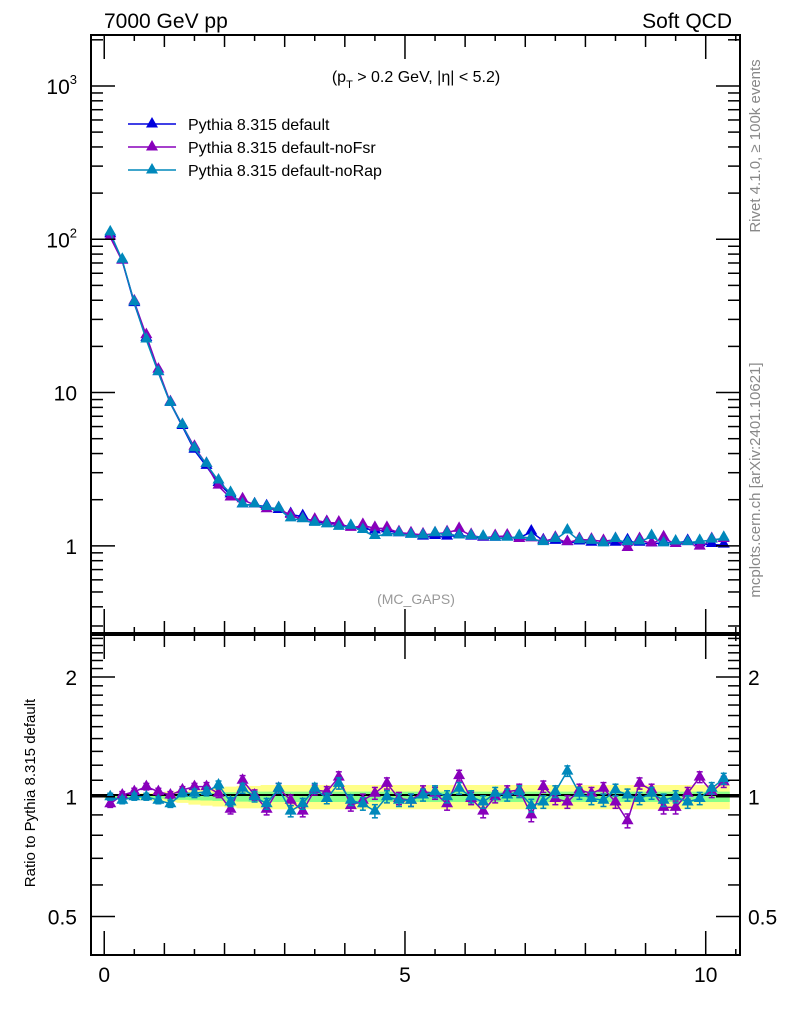 The width and height of the screenshot is (786, 1024). I want to click on ratio-y-tick-label-right: 0.5, so click(762, 917).